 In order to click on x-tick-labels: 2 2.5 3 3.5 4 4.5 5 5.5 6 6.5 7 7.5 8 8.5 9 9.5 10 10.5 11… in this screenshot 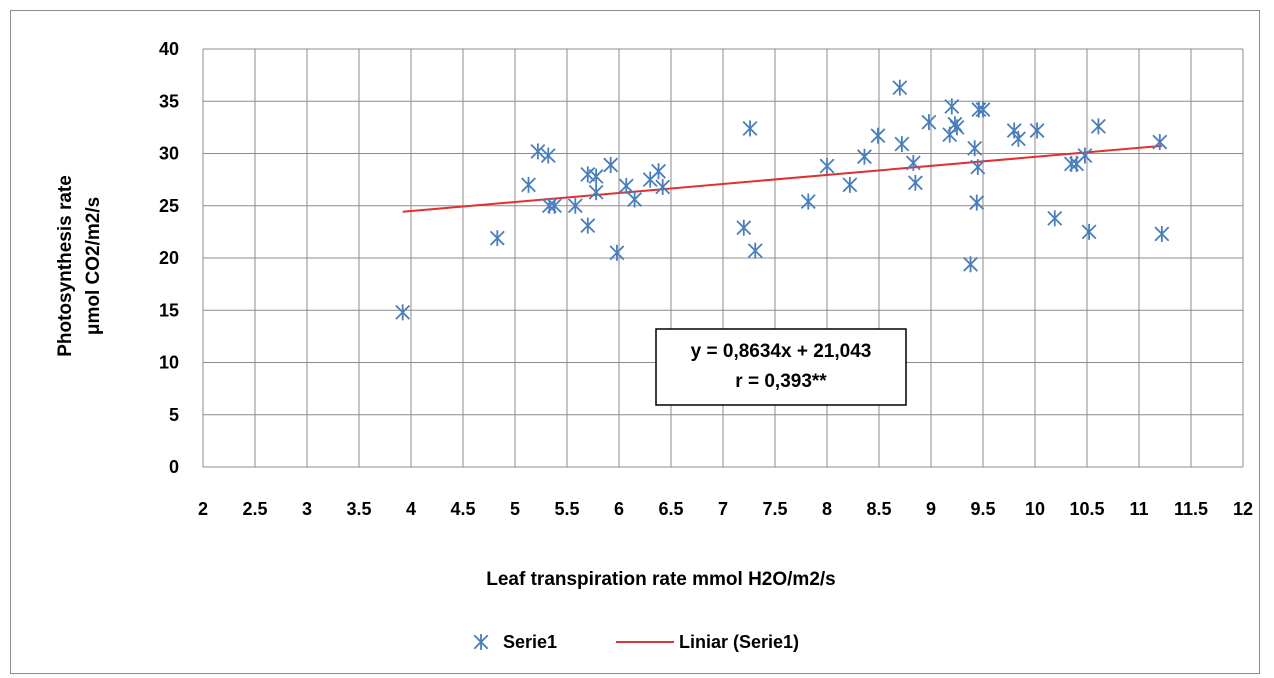, I will do `click(725, 509)`.